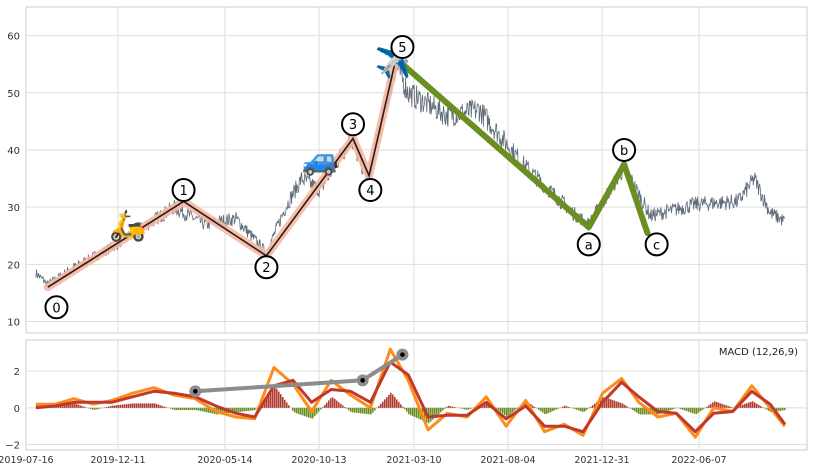 This screenshot has width=814, height=471. I want to click on y-tick-label: 20, so click(13, 265).